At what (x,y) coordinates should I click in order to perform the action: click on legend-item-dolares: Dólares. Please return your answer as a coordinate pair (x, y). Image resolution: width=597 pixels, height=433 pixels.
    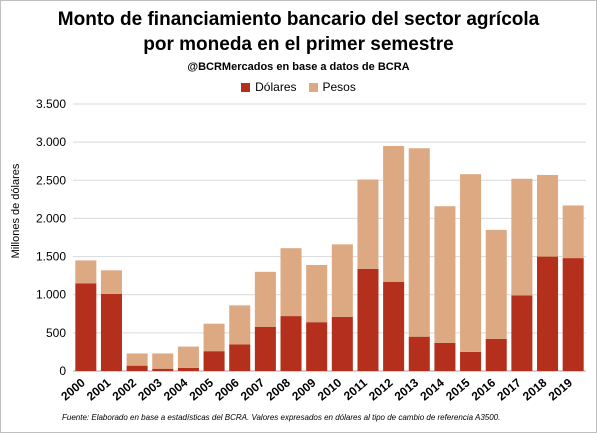
    Looking at the image, I should click on (269, 87).